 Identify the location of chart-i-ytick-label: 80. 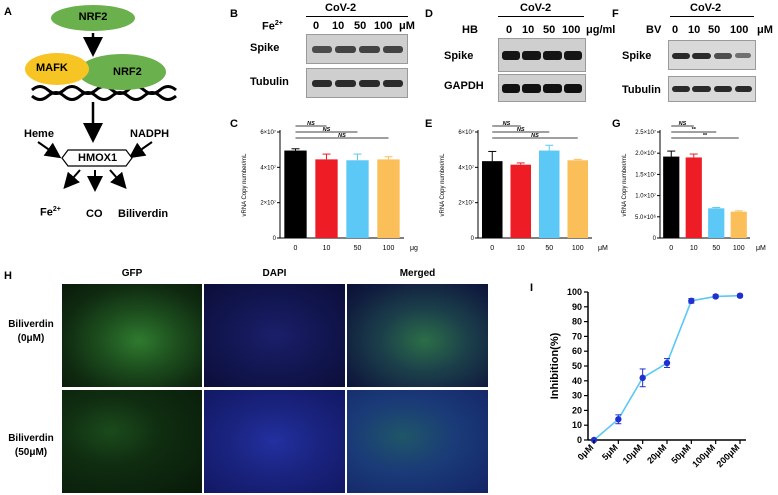
(577, 322).